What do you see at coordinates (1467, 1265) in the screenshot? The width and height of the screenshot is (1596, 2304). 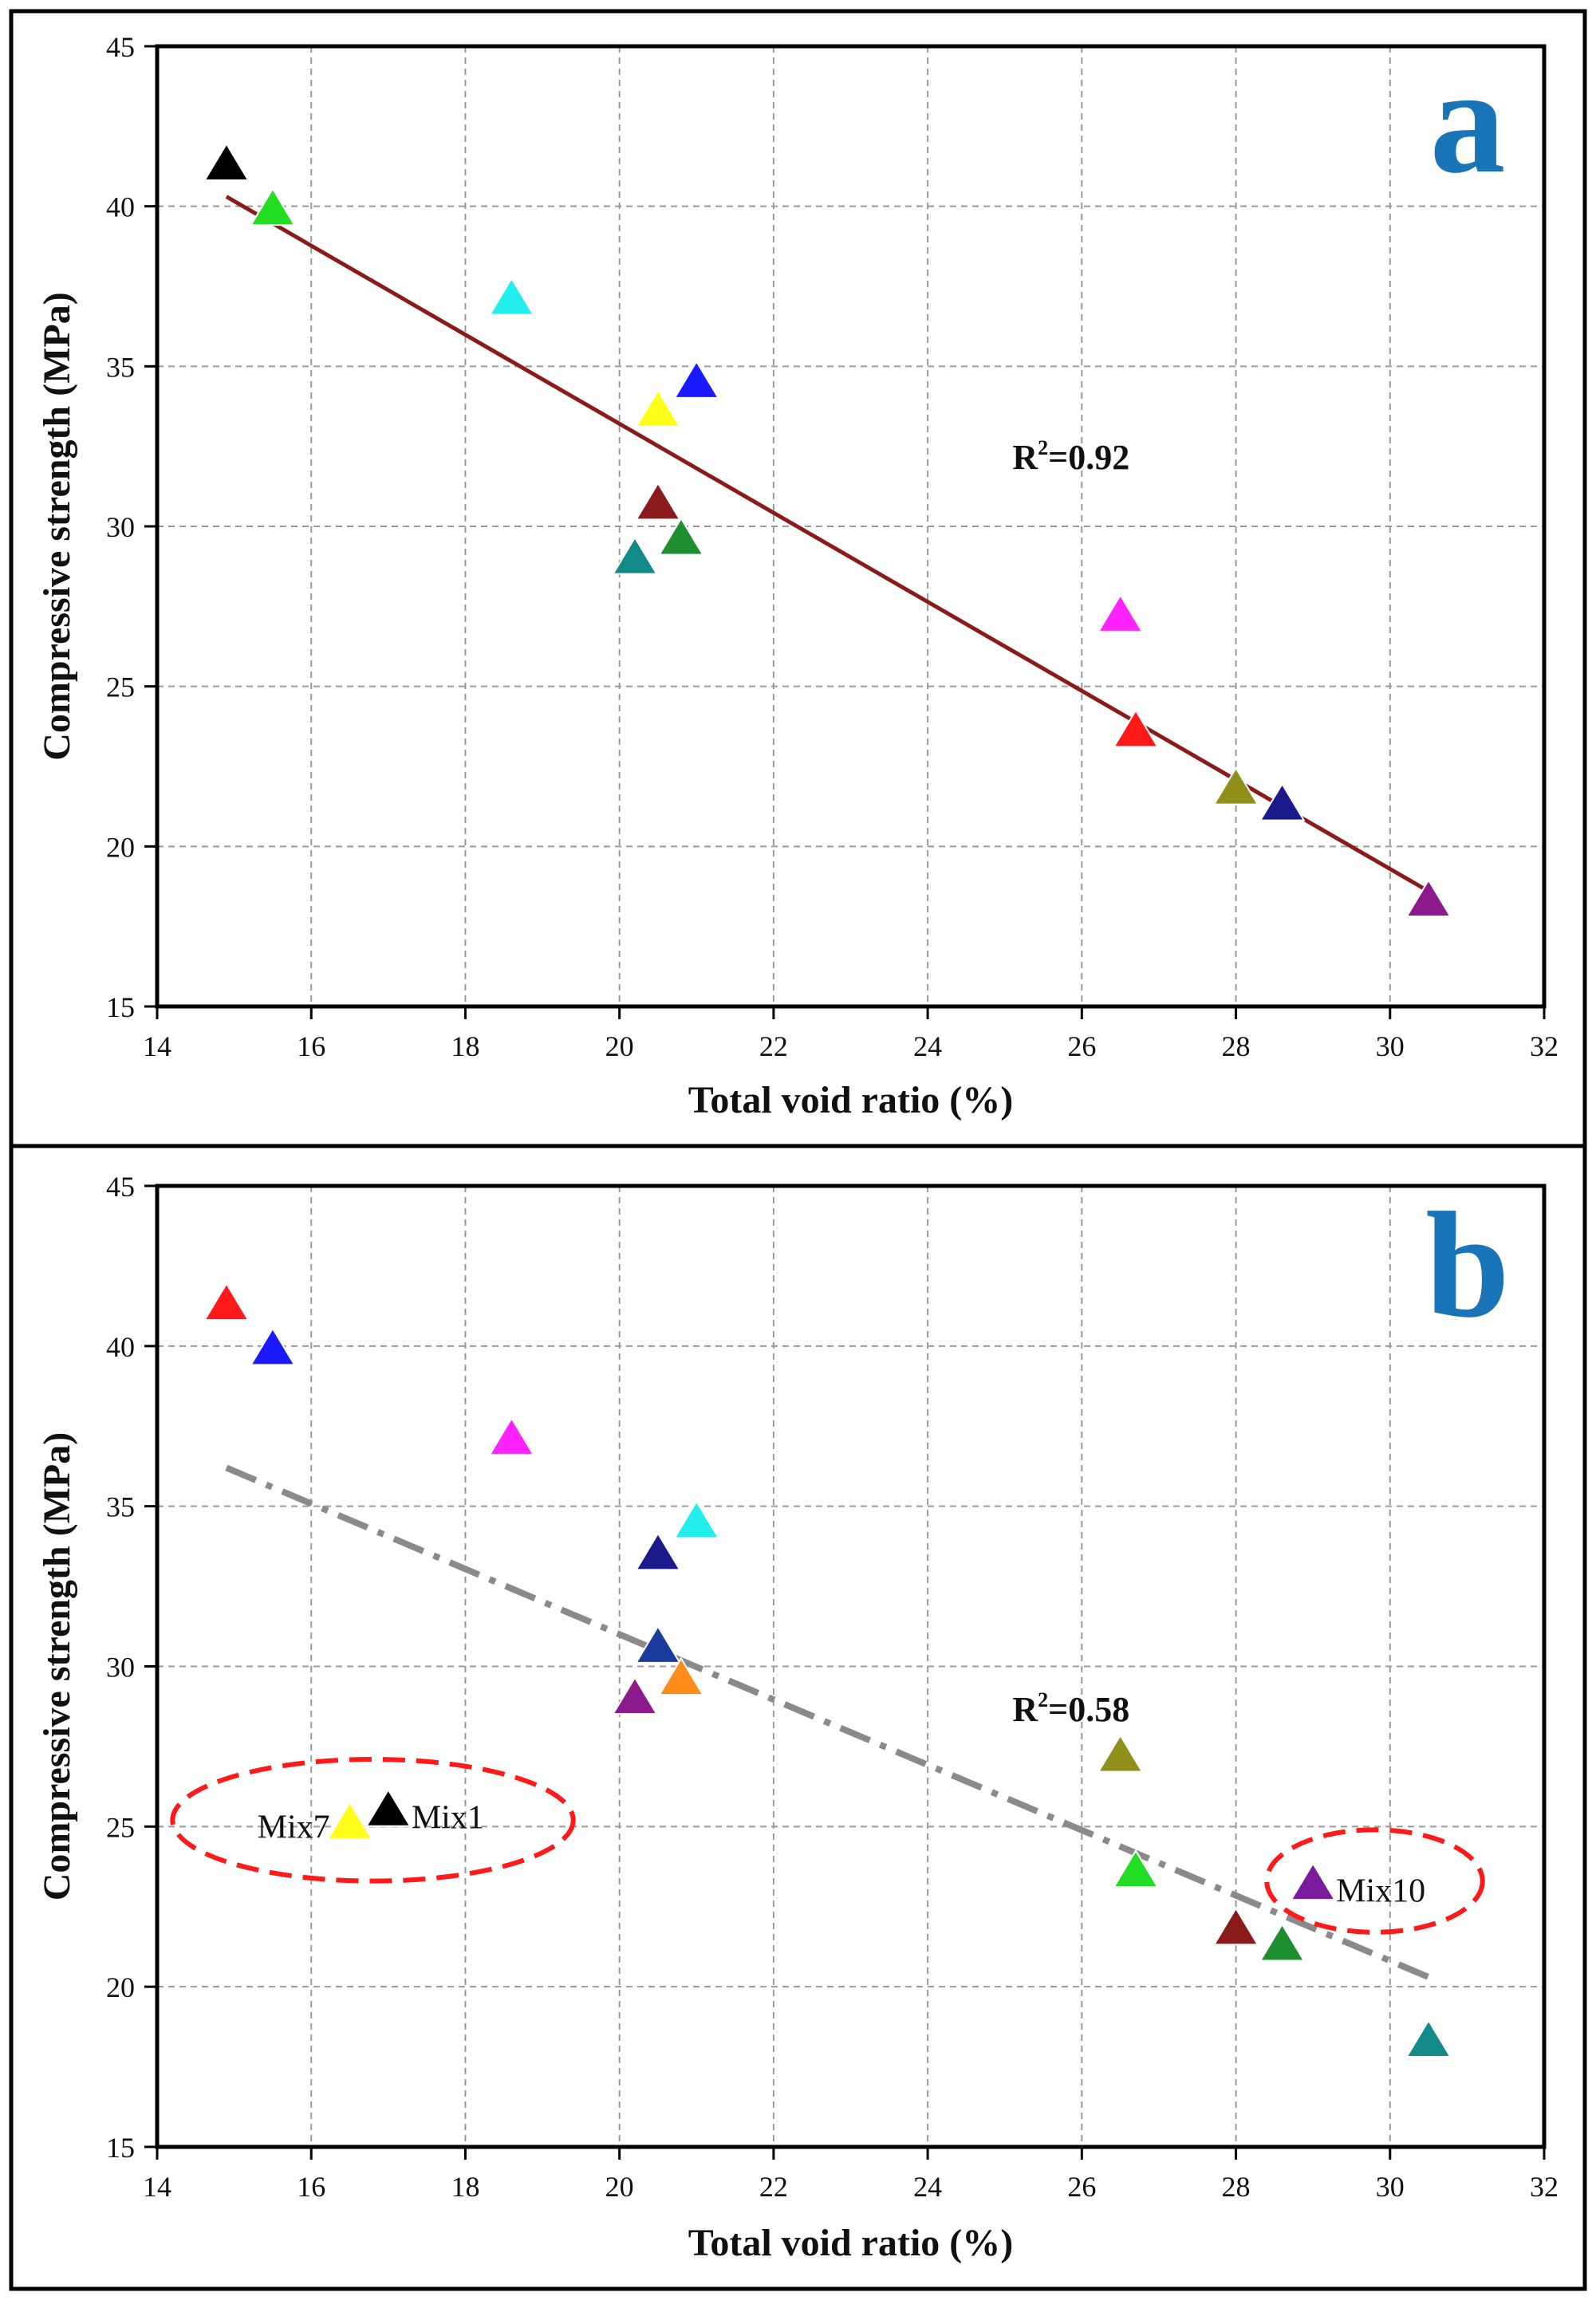 I see `panel-label: b` at bounding box center [1467, 1265].